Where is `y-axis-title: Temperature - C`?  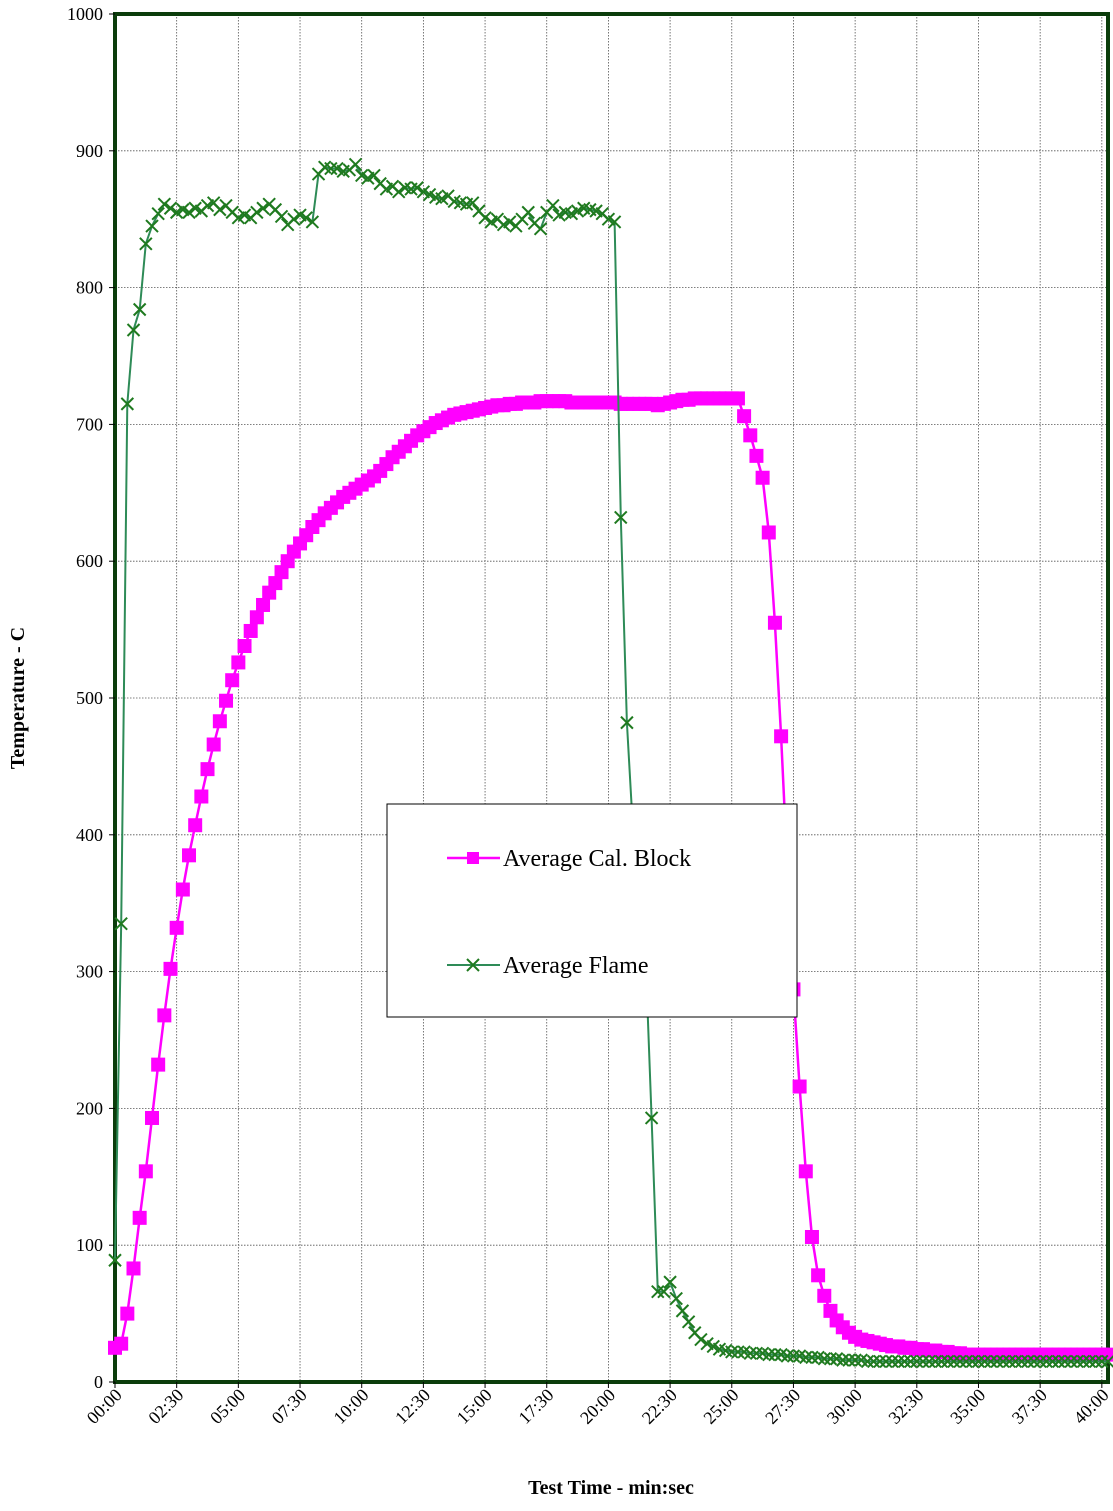 y-axis-title: Temperature - C is located at coordinates (18, 698).